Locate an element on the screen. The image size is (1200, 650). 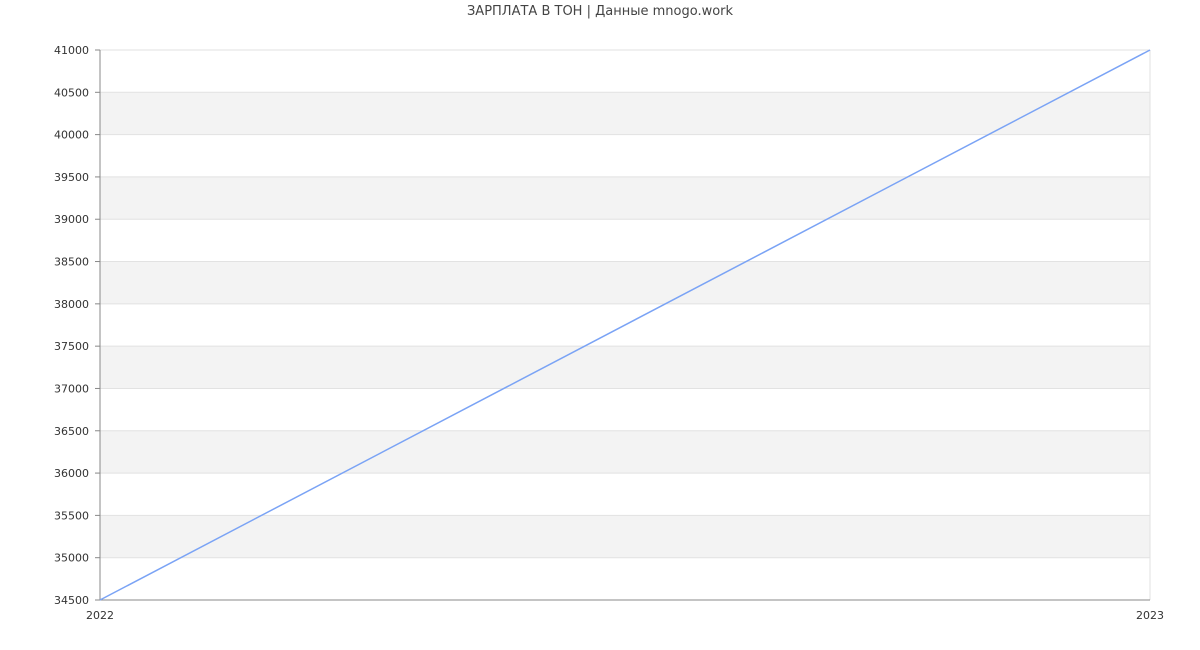
x-tick-label: 2023 is located at coordinates (1150, 615).